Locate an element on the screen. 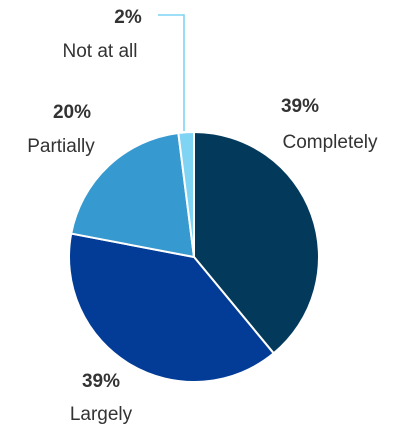  slice-label-completely-value: 39% is located at coordinates (300, 106).